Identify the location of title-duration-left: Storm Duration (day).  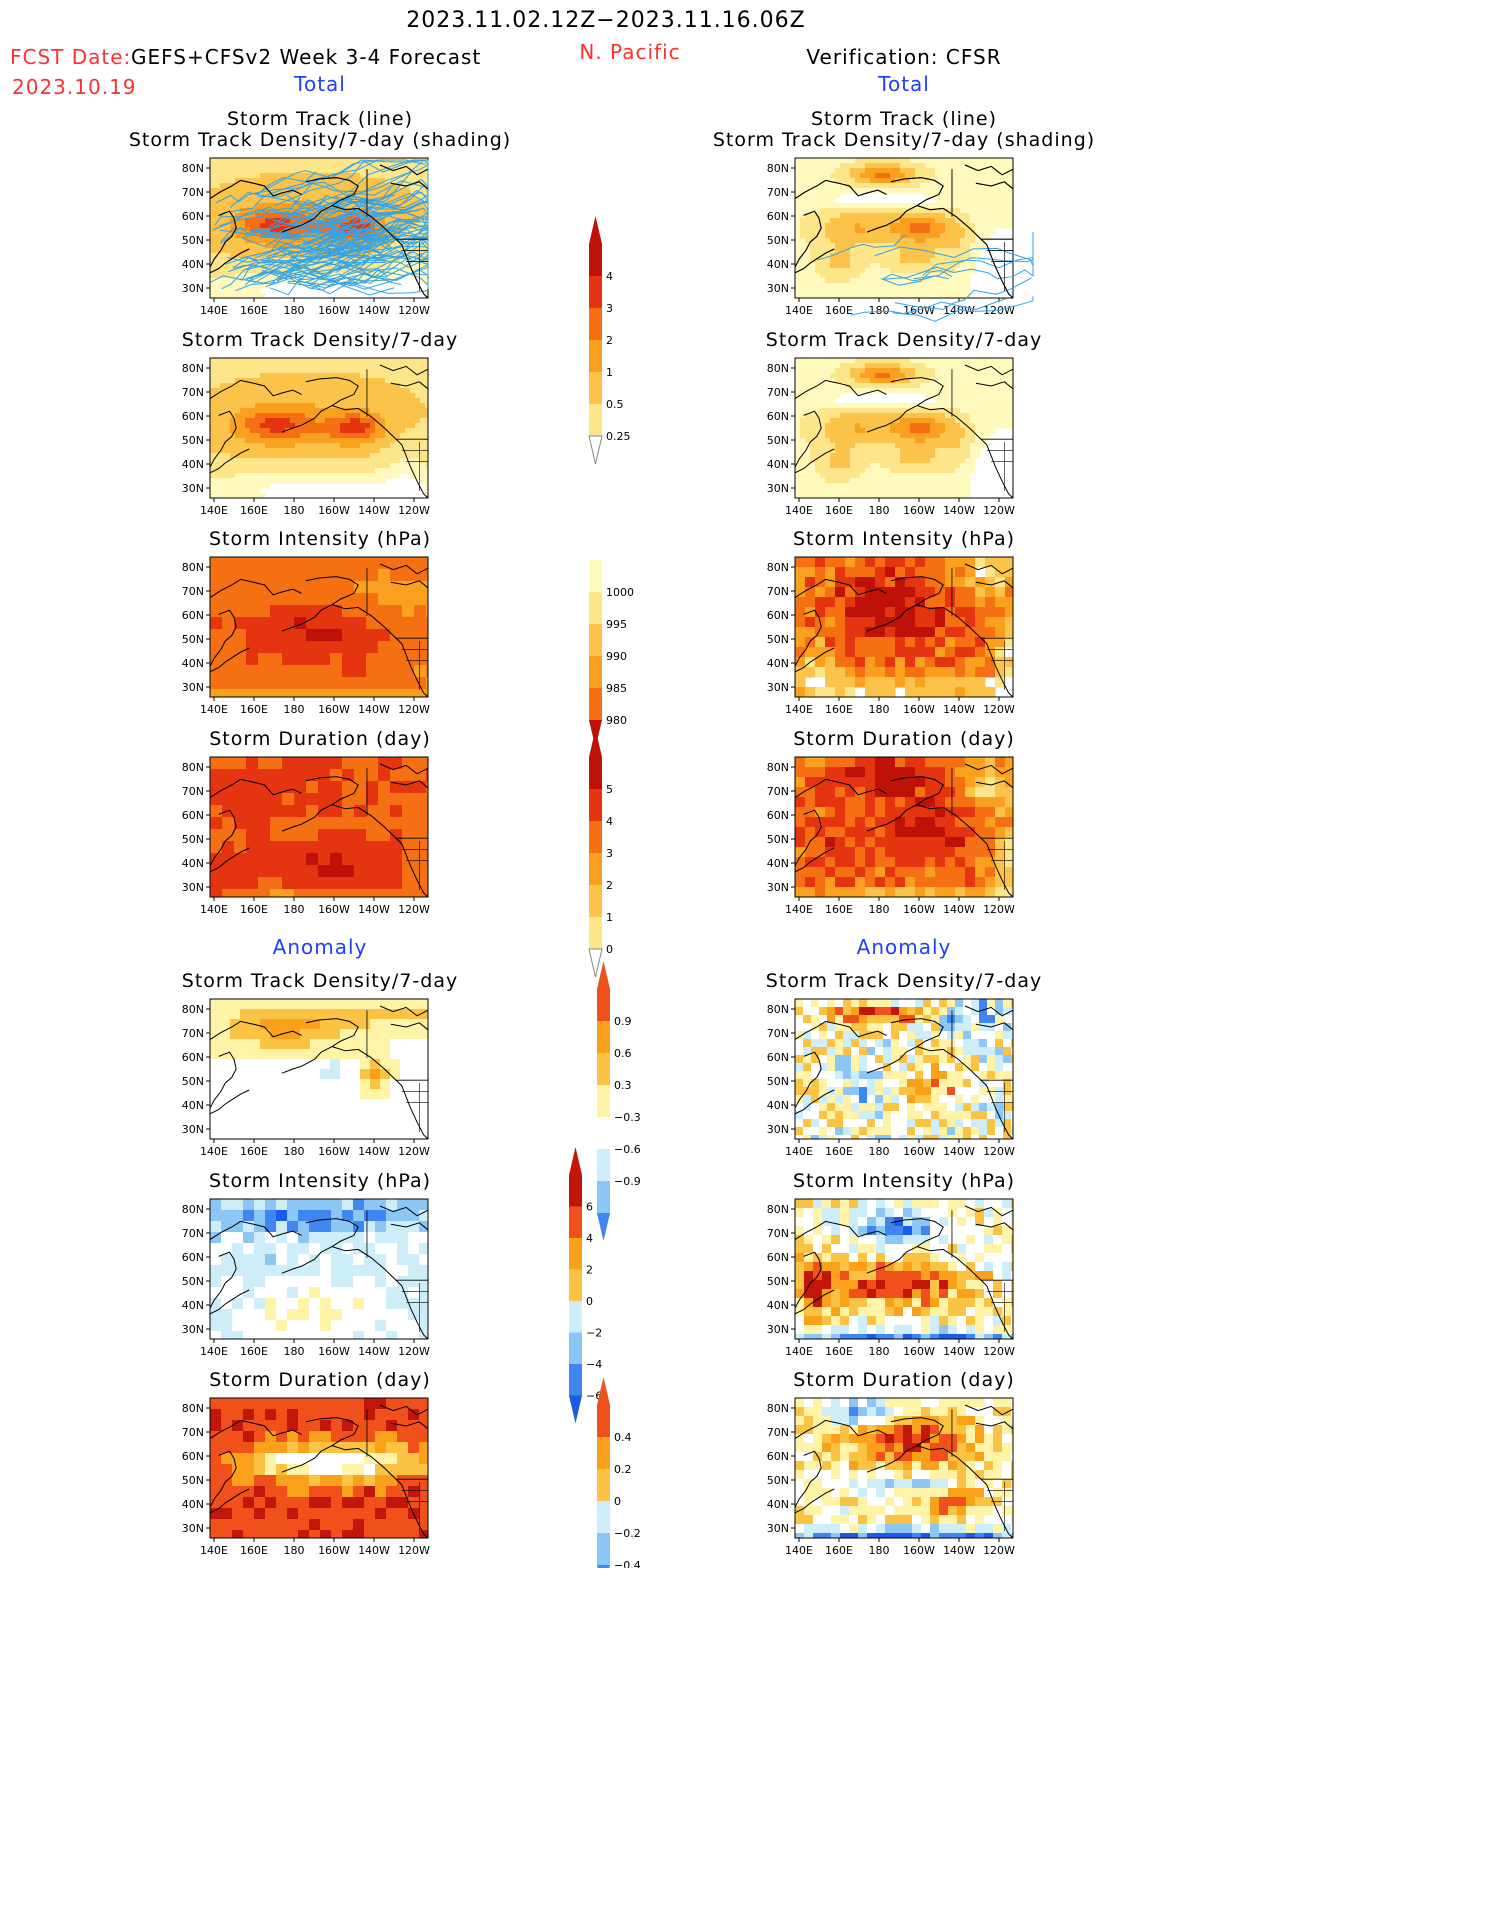
(320, 739).